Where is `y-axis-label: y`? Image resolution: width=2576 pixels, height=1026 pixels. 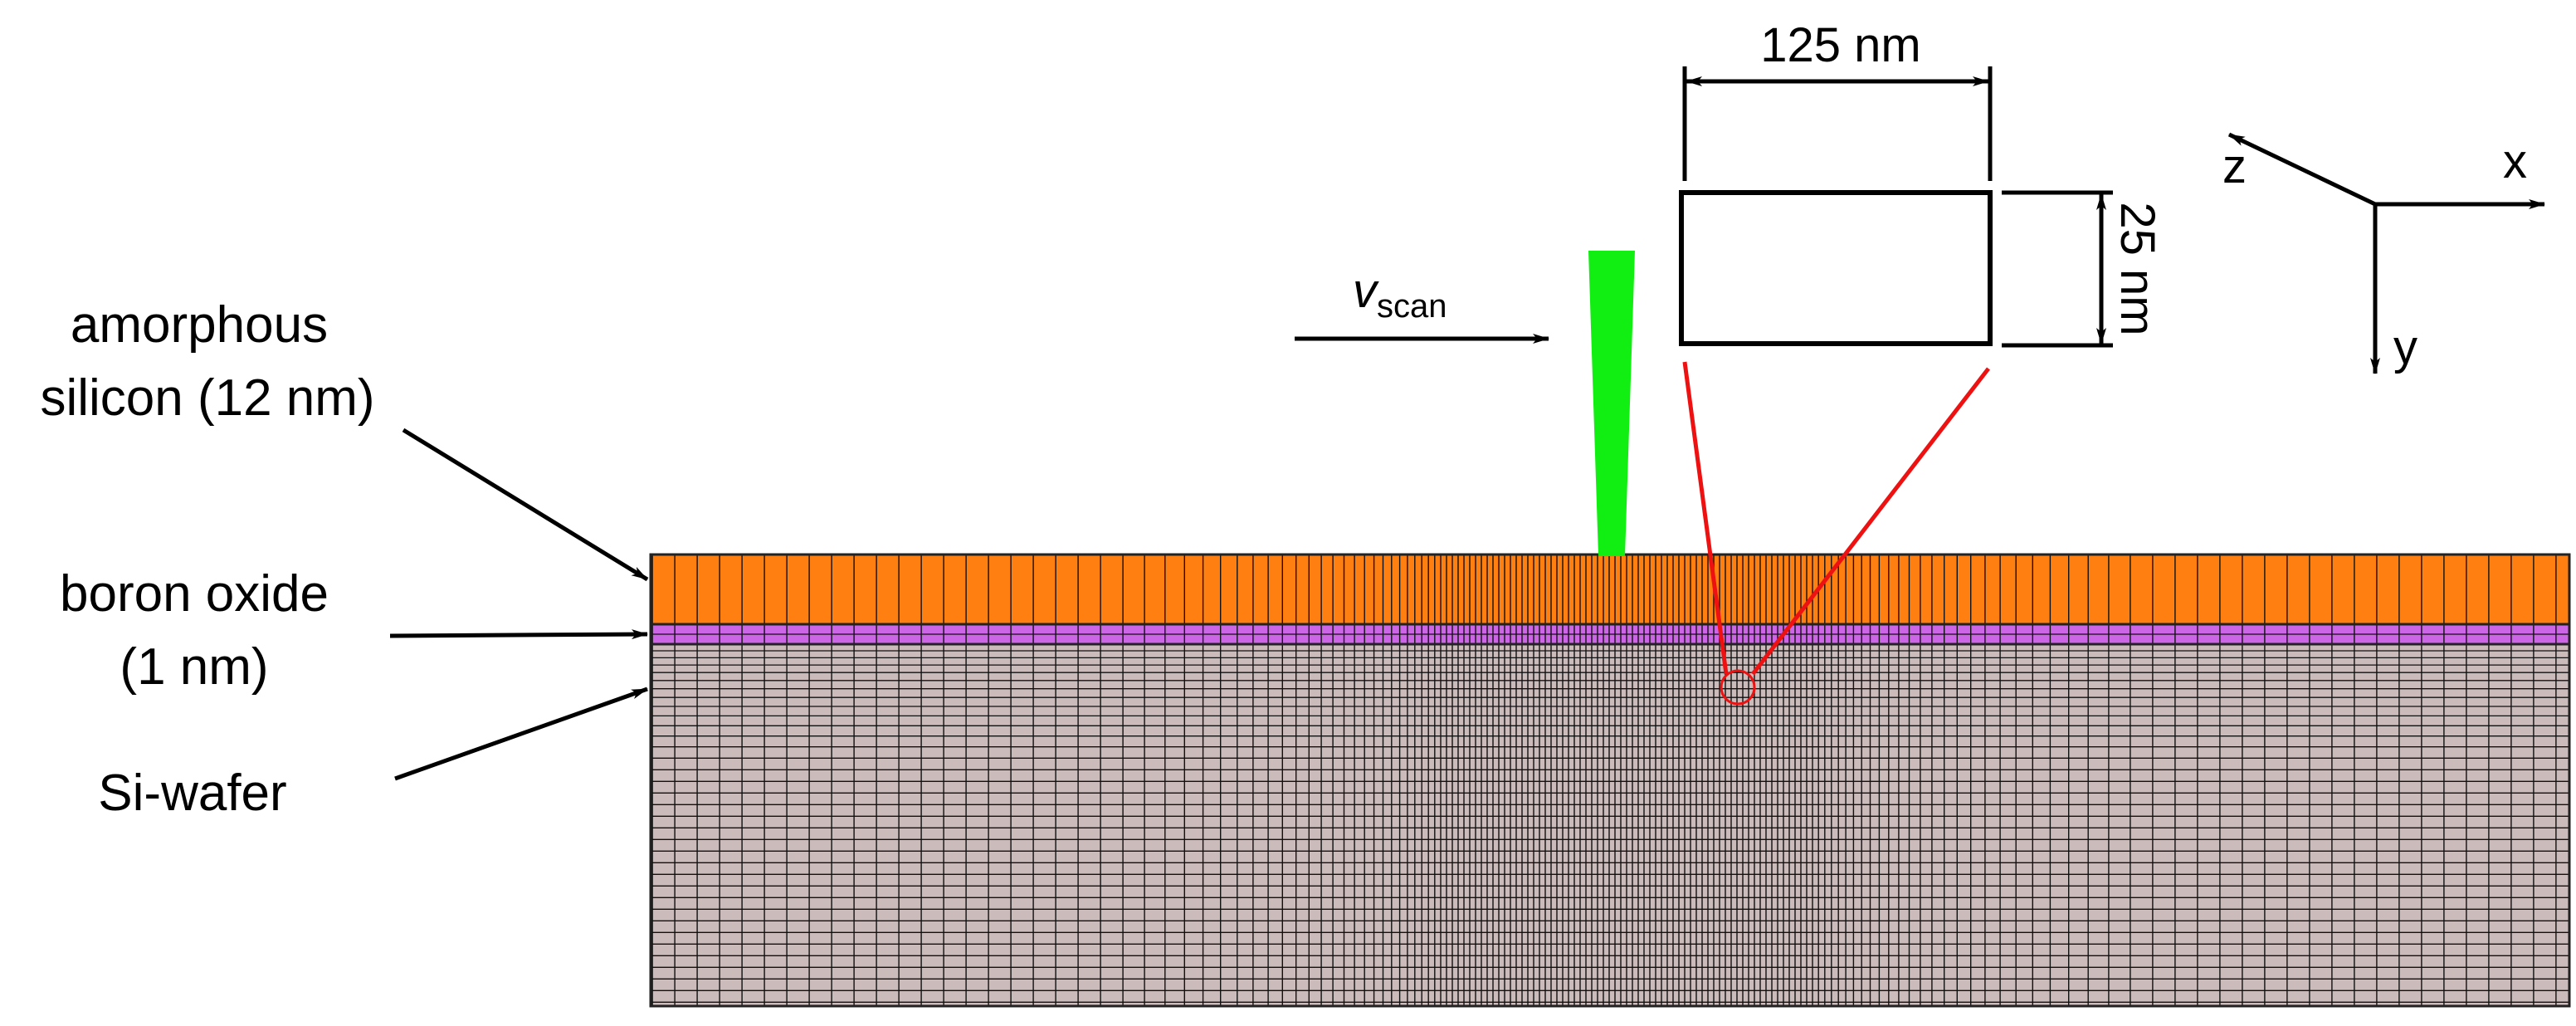 y-axis-label: y is located at coordinates (2405, 347).